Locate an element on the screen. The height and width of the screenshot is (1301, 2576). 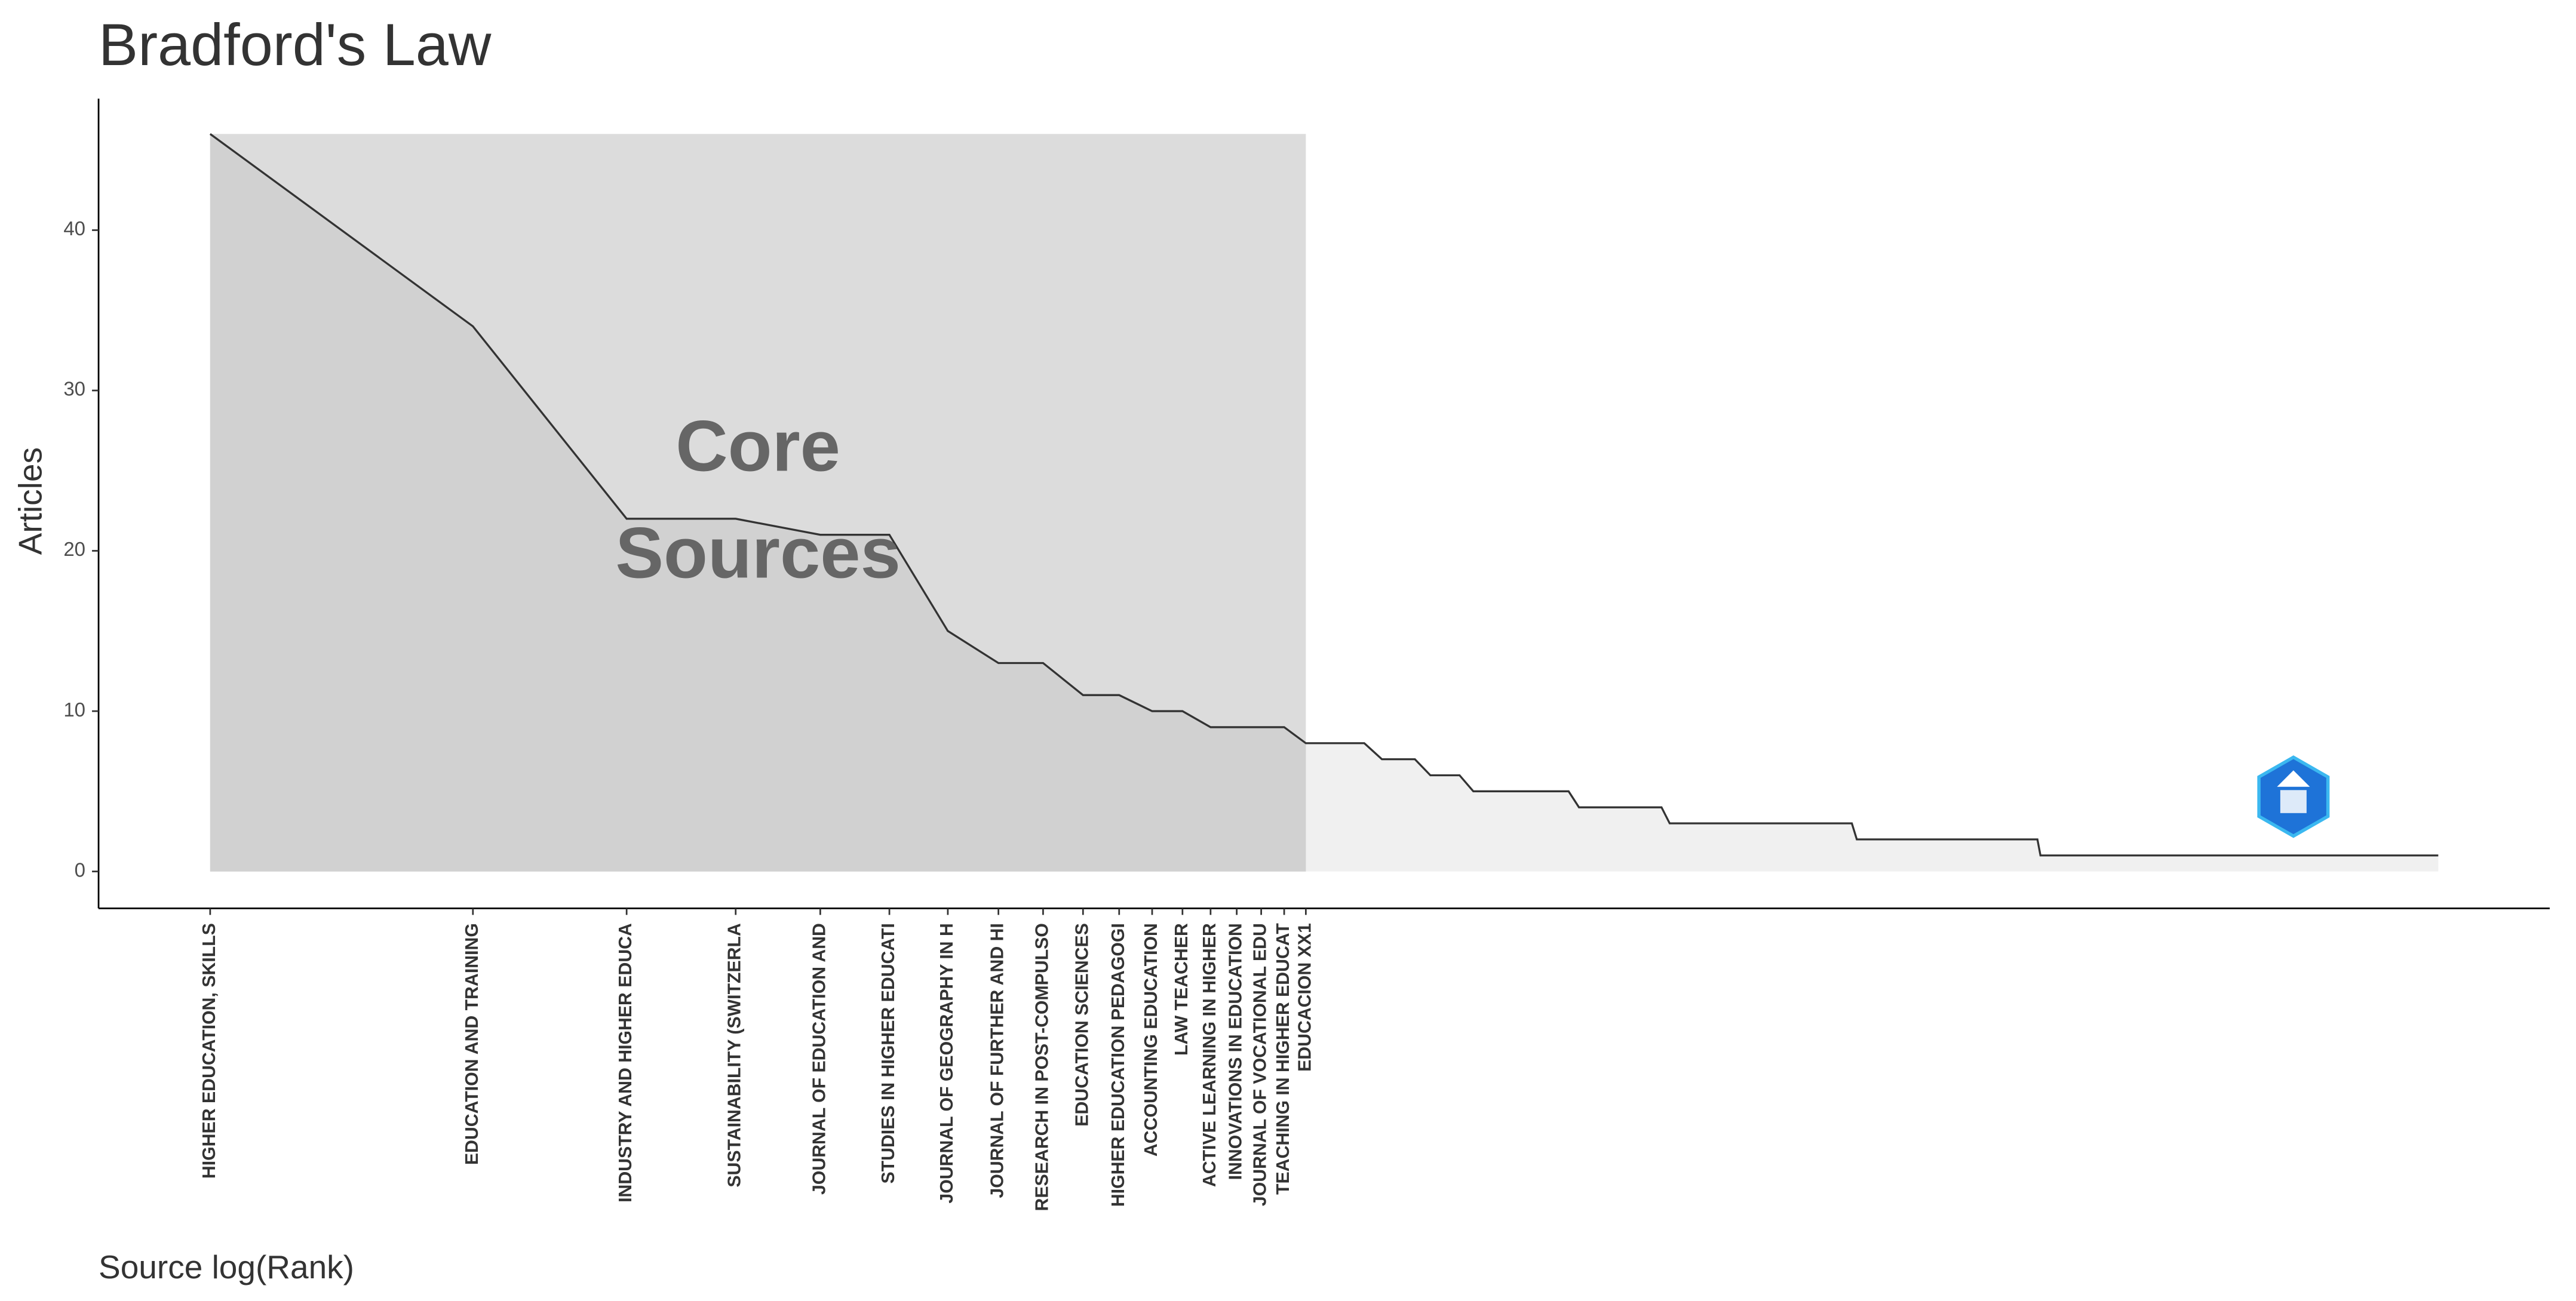
x-tick-label: JOURNAL OF FURTHER AND HI is located at coordinates (998, 1060).